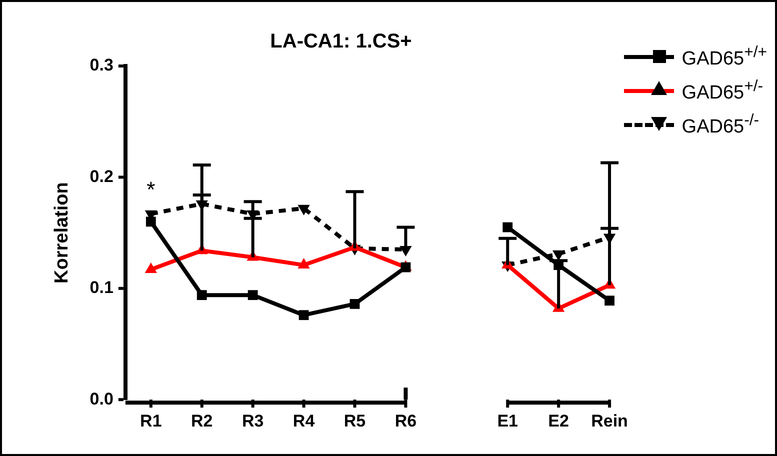 This screenshot has width=777, height=456. I want to click on x-tick-label: R1, so click(151, 420).